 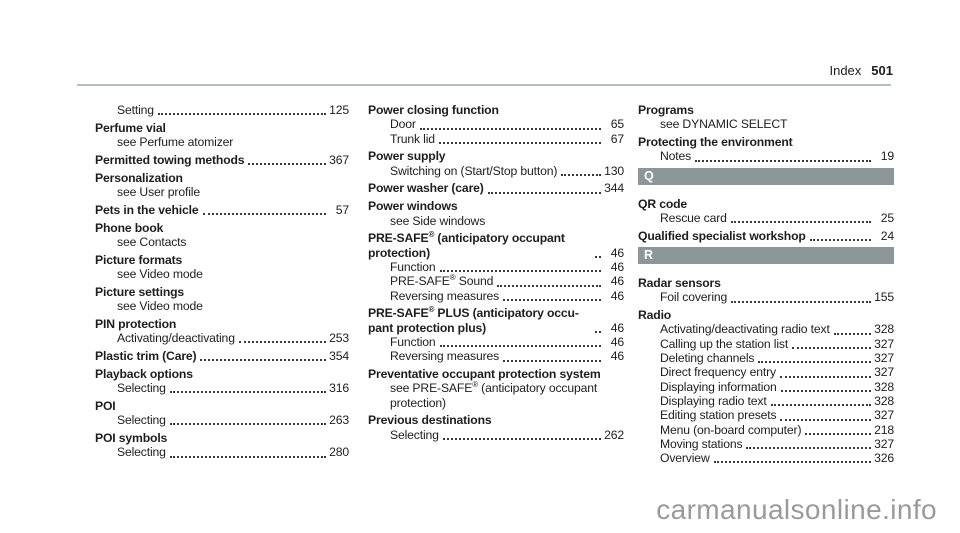 What do you see at coordinates (222, 110) in the screenshot?
I see `index-entry-sub: Setting 125` at bounding box center [222, 110].